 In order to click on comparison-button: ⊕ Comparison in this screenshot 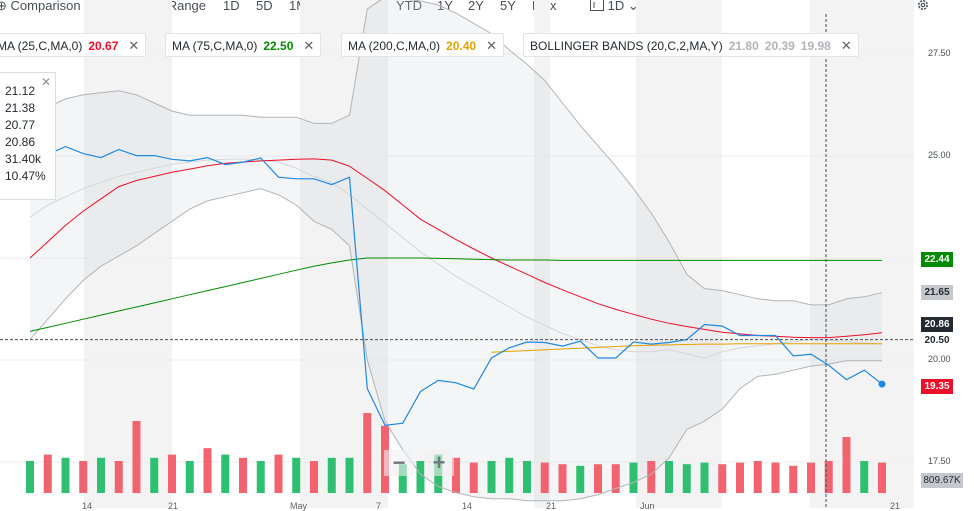, I will do `click(40, 7)`.